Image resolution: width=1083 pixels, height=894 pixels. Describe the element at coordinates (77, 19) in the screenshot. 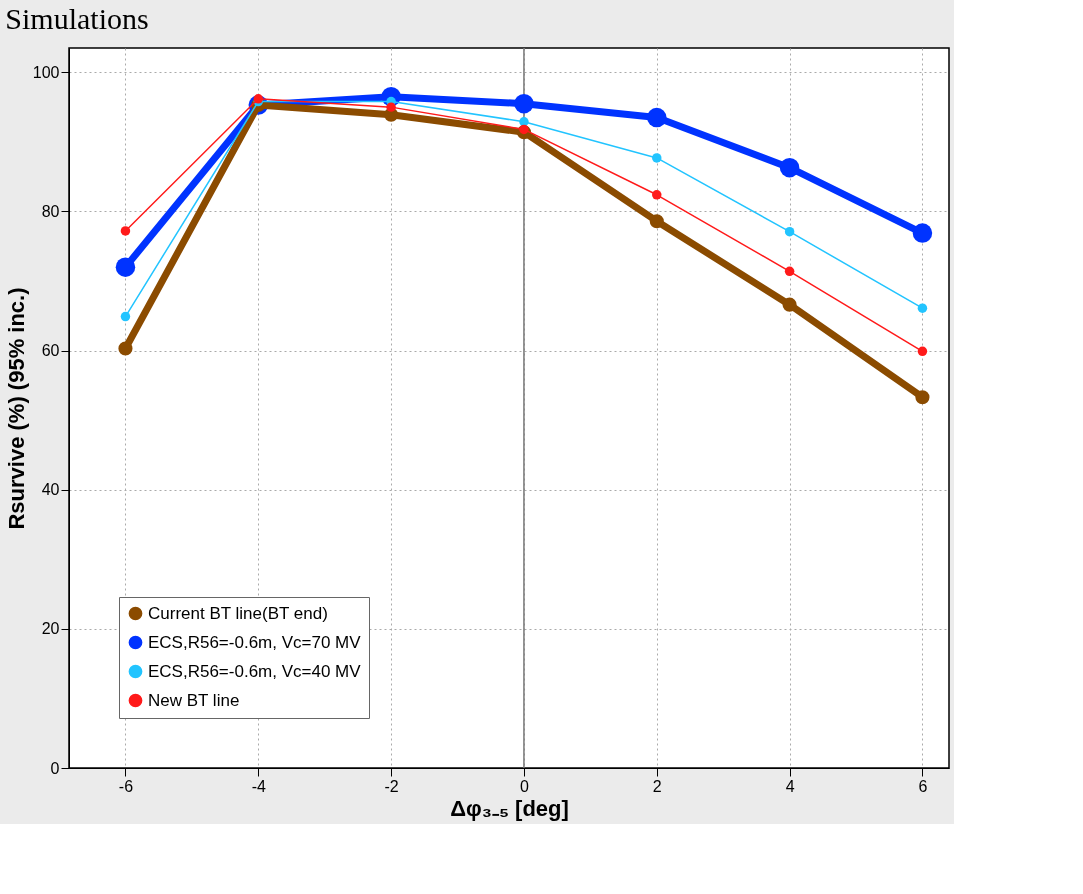

I see `chart-title: Simulations` at that location.